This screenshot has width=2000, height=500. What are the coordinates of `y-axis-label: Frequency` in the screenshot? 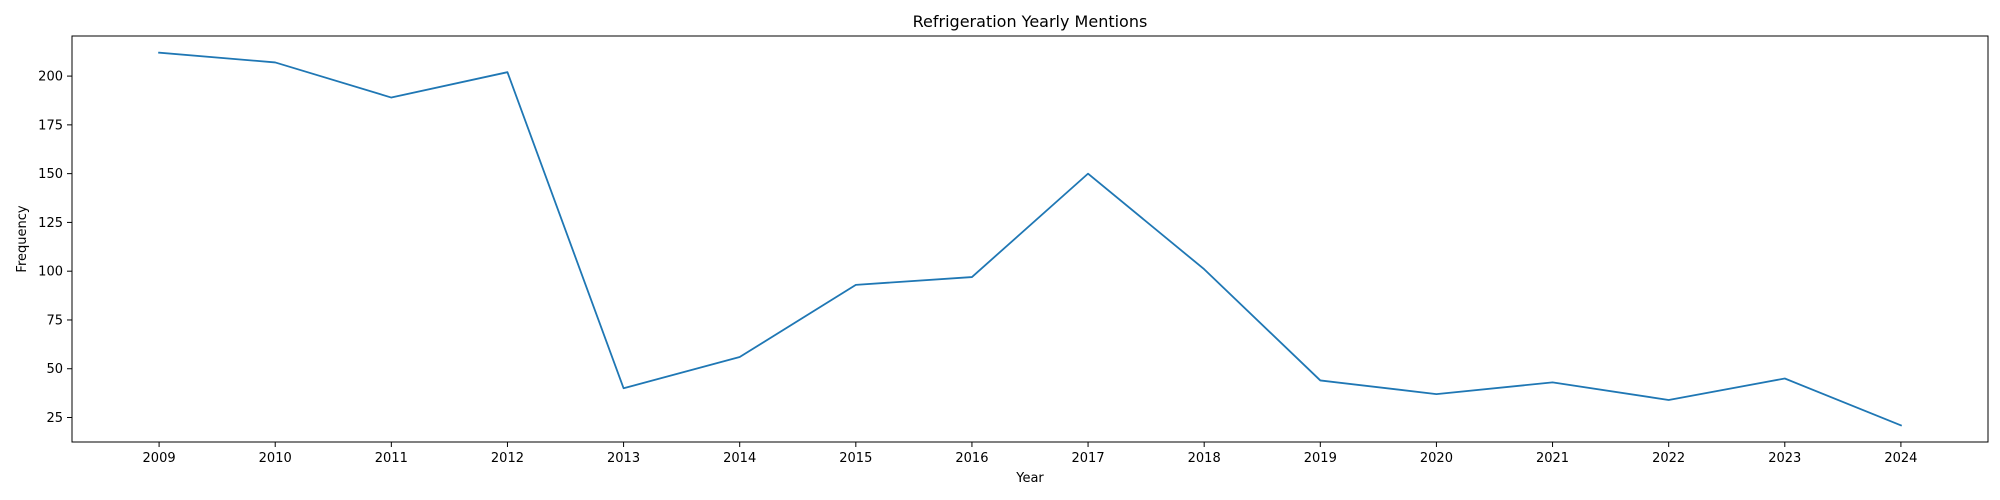 It's located at (22, 238).